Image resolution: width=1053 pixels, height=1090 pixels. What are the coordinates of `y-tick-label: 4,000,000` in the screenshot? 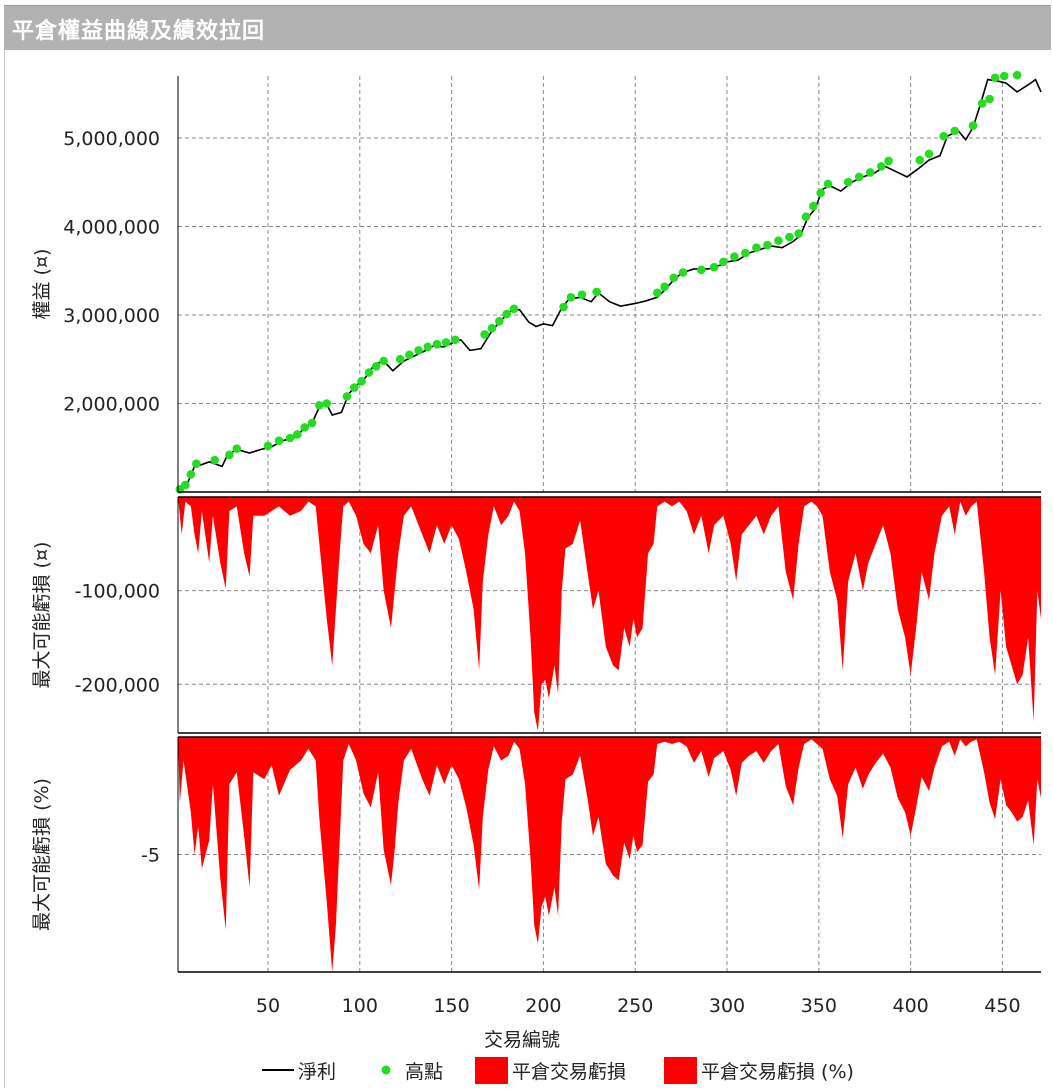 It's located at (111, 227).